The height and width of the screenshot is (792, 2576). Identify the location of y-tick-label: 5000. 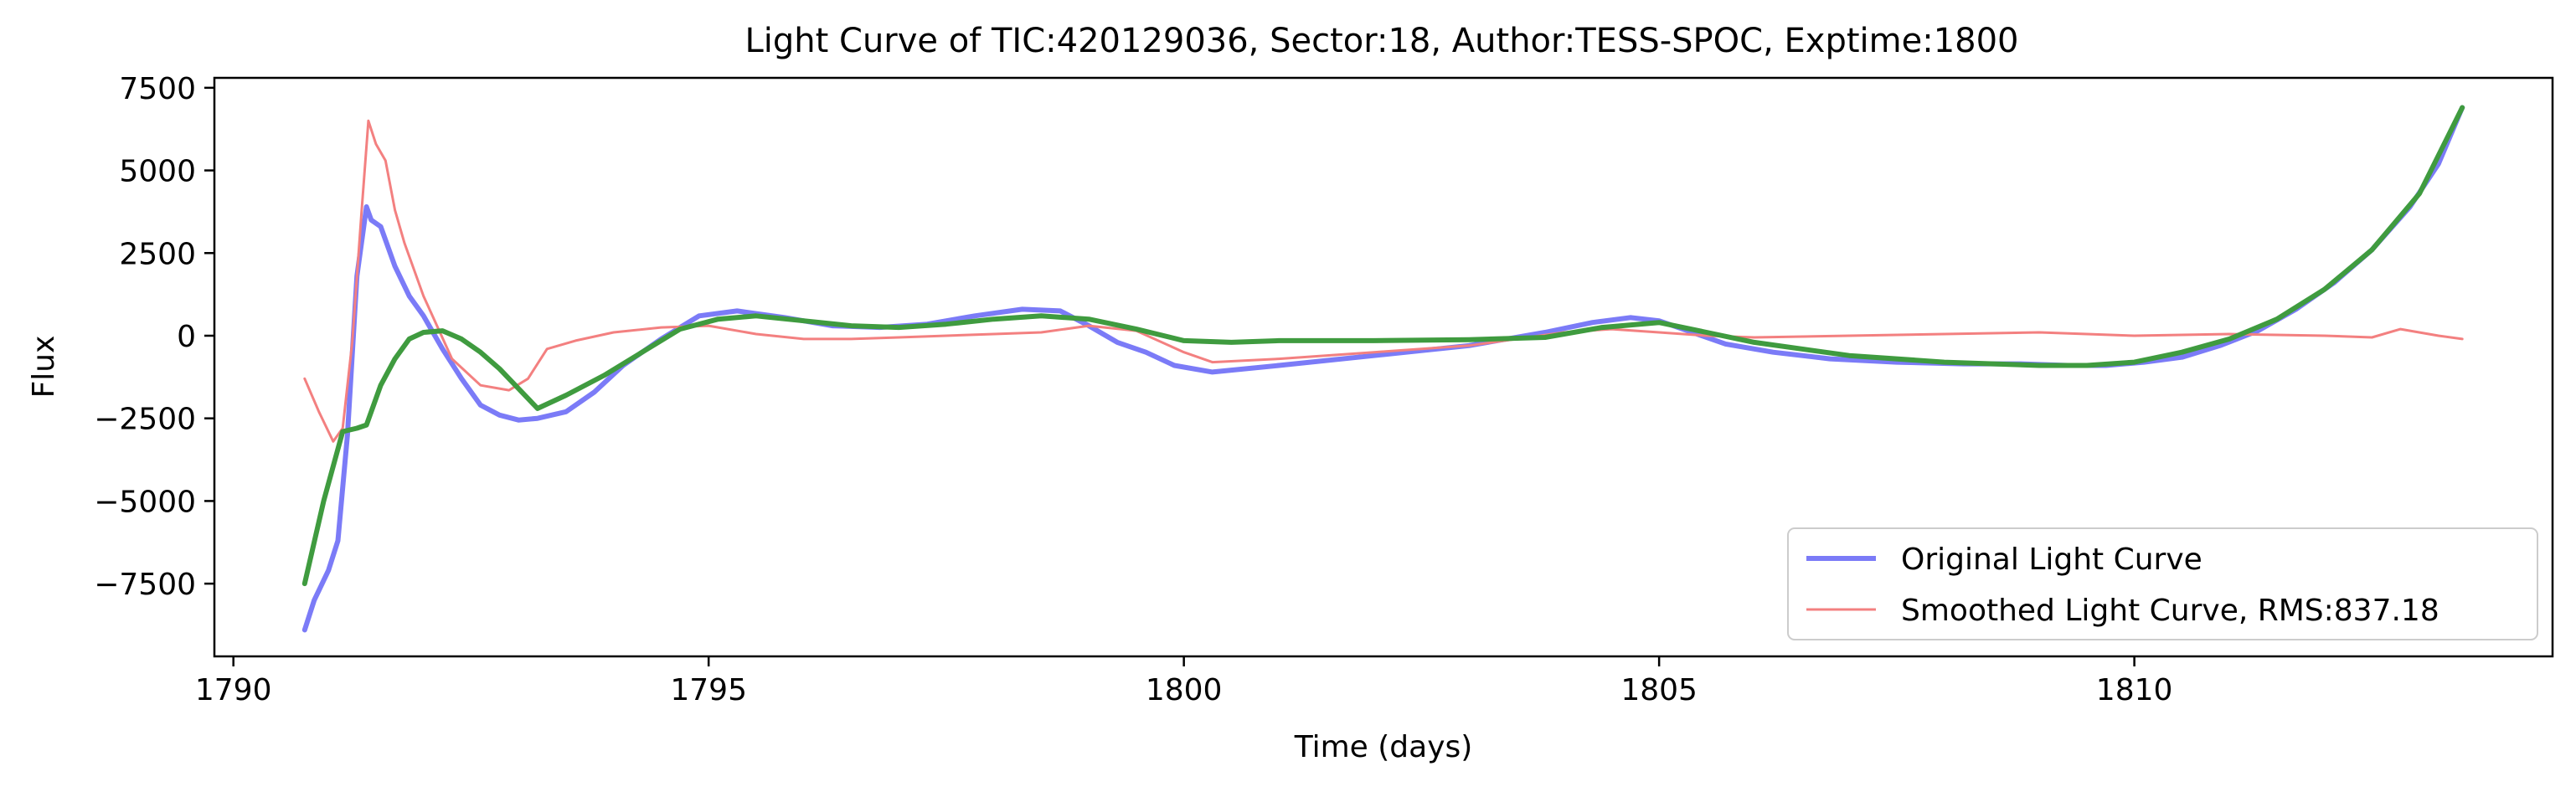
(157, 172).